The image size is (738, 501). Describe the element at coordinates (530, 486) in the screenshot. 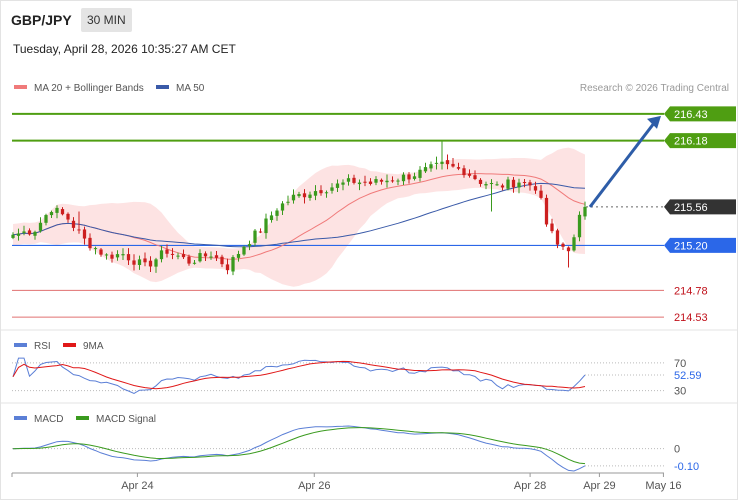

I see `x-tick-label: Apr 28` at that location.